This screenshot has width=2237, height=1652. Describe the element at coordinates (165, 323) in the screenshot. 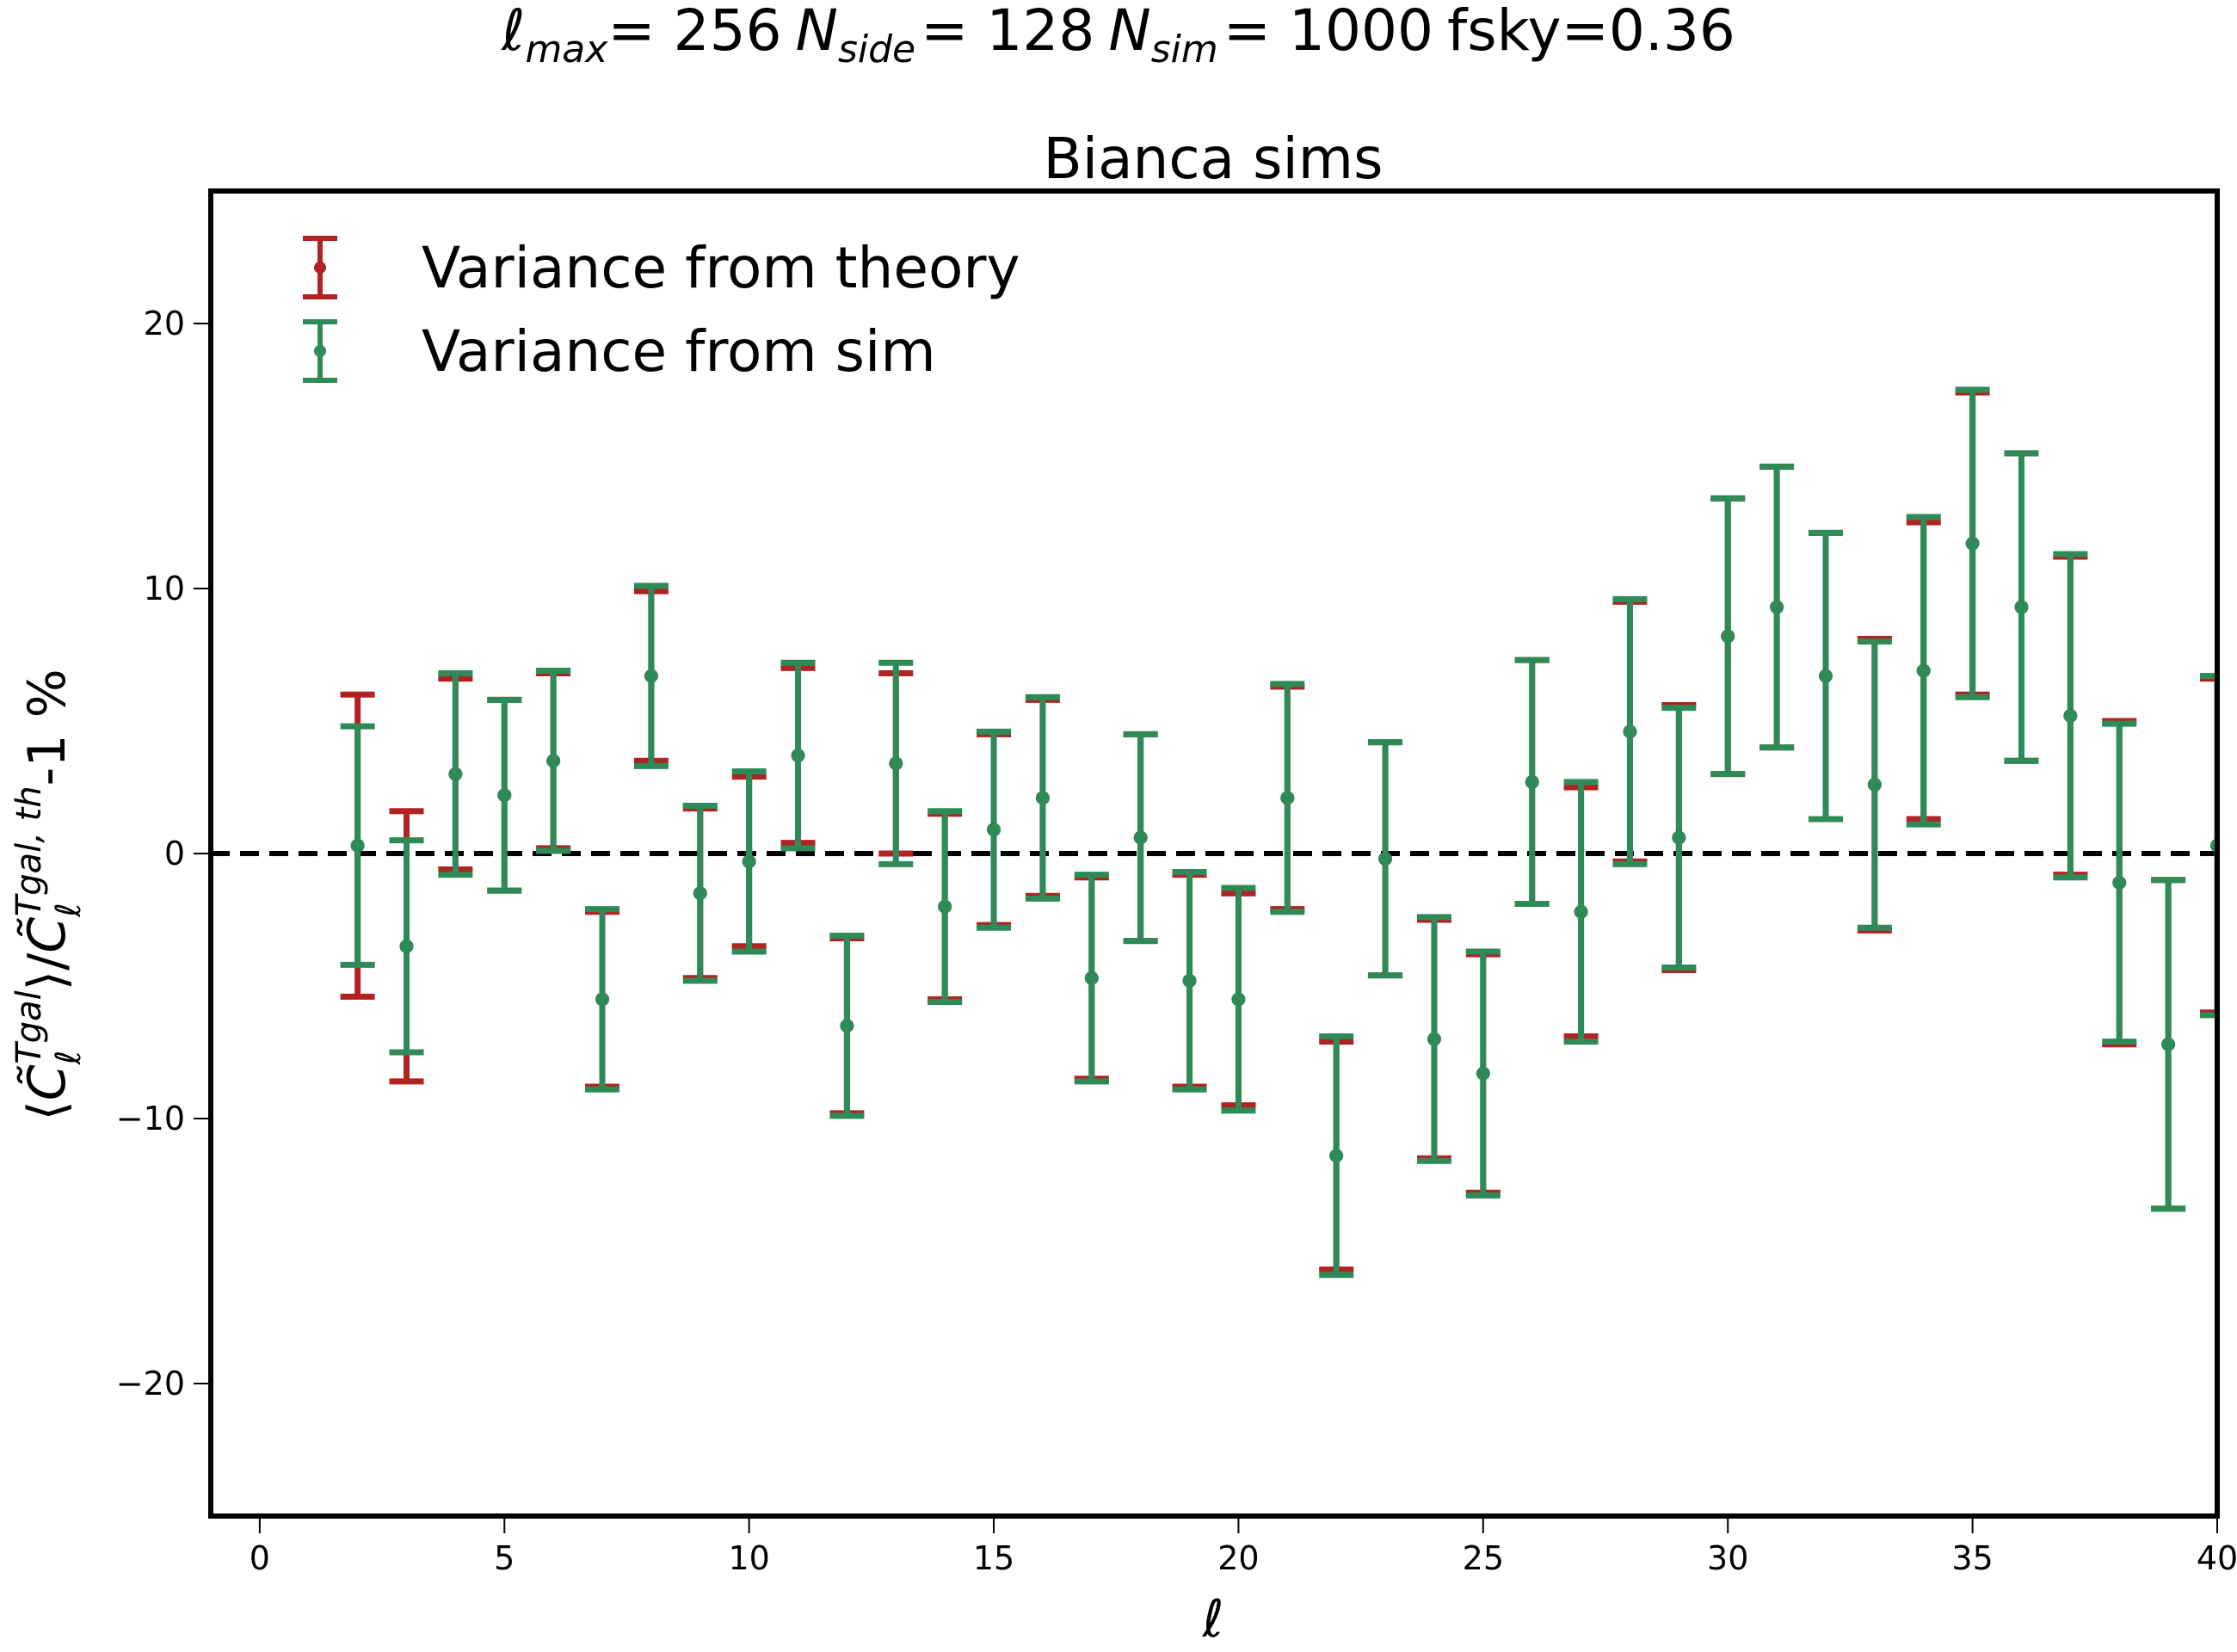

I see `y-tick-label: 20` at that location.